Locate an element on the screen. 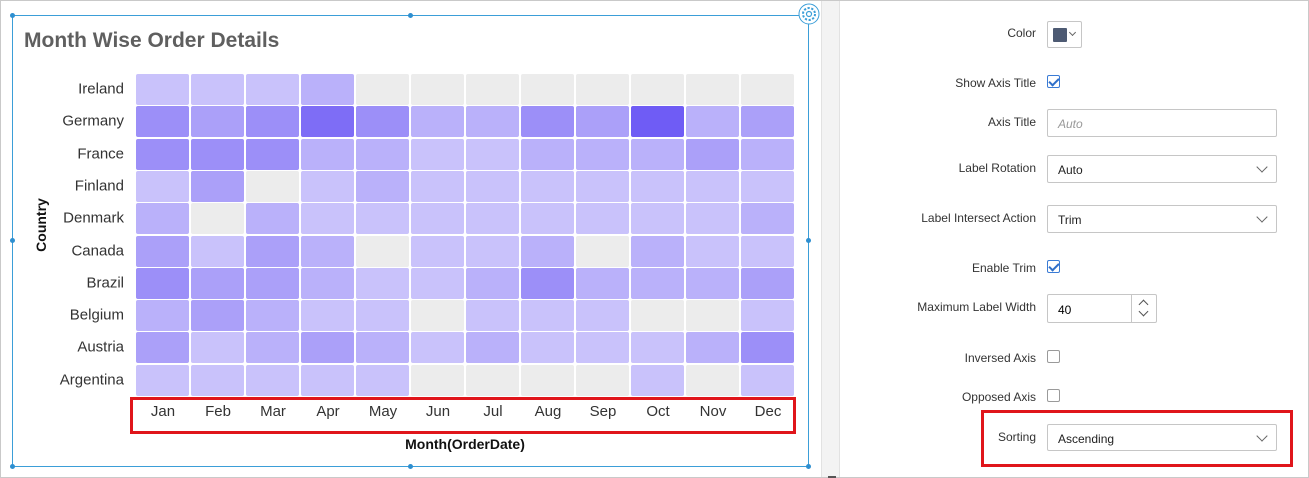 The width and height of the screenshot is (1309, 478). resize-handle-bottom-left is located at coordinates (12, 466).